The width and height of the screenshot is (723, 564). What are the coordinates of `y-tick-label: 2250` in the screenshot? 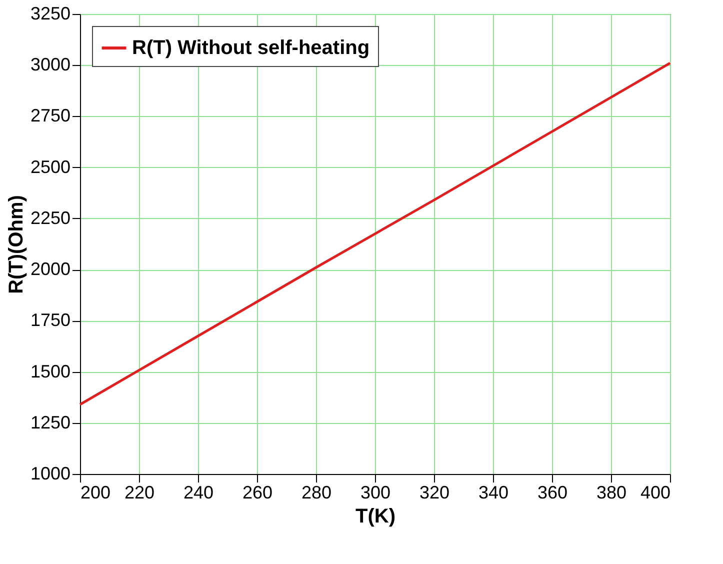 It's located at (50, 218).